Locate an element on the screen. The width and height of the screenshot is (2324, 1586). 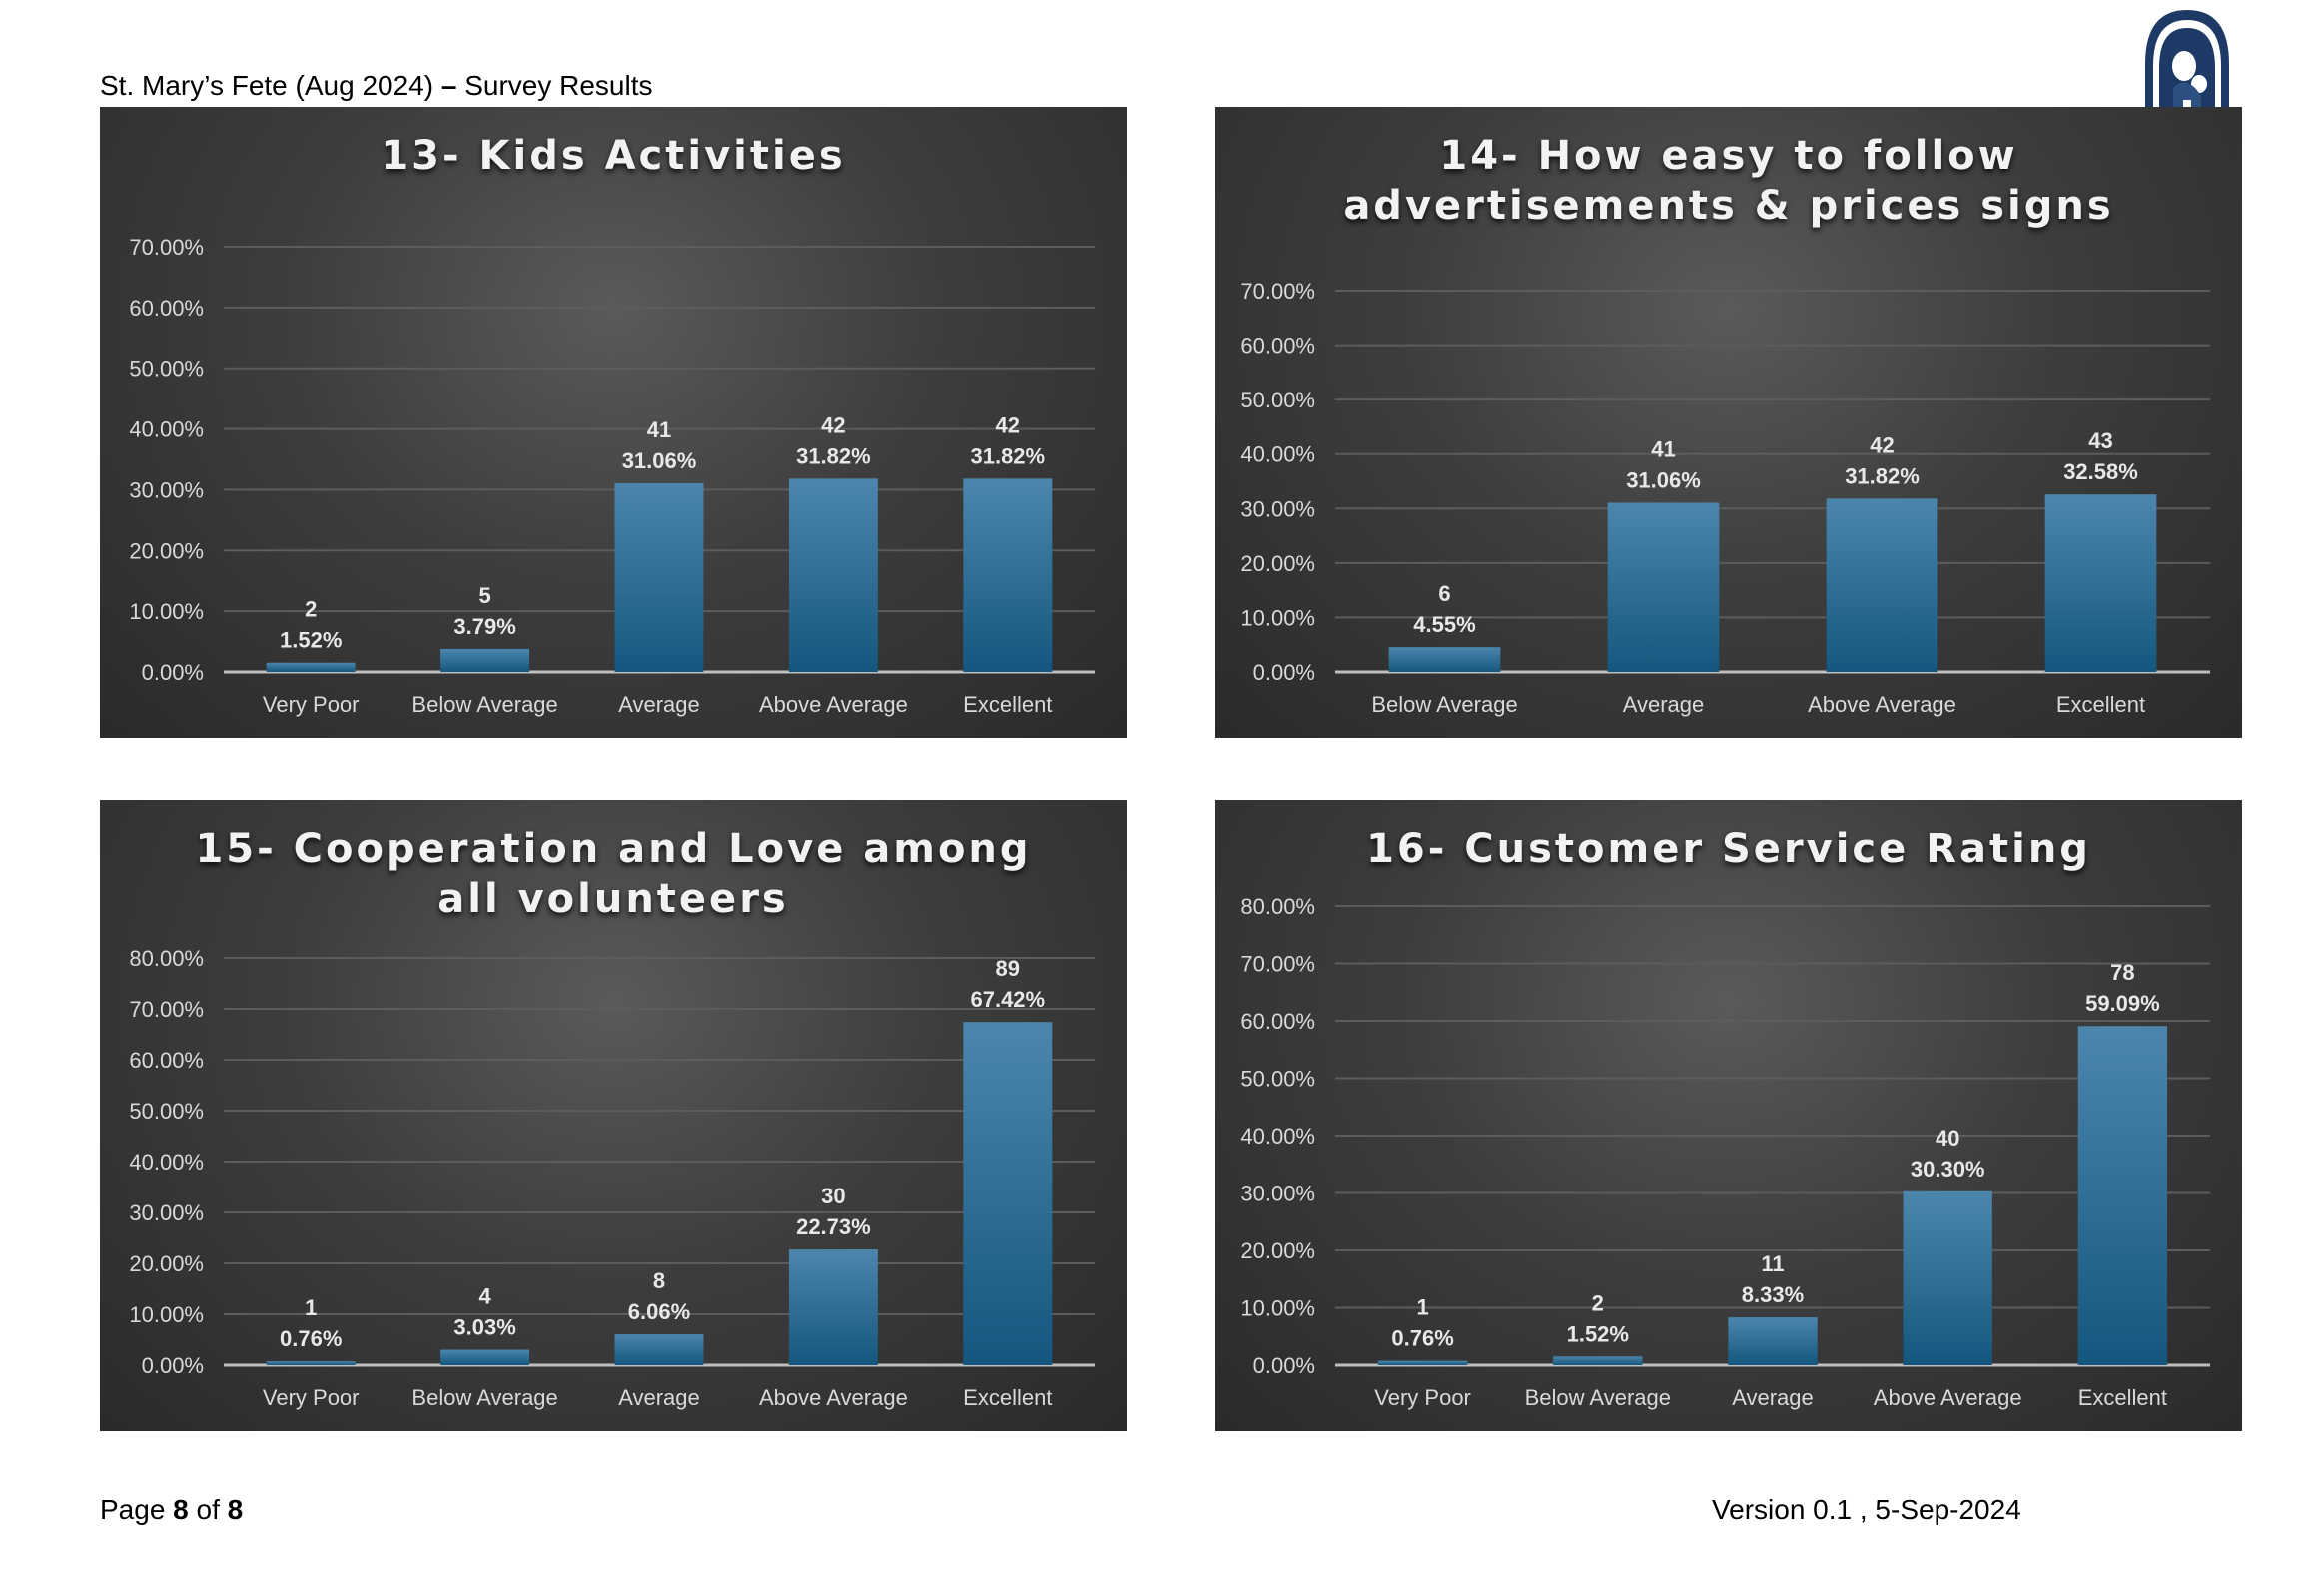
bar-percent-label: 0.76% is located at coordinates (1422, 1338).